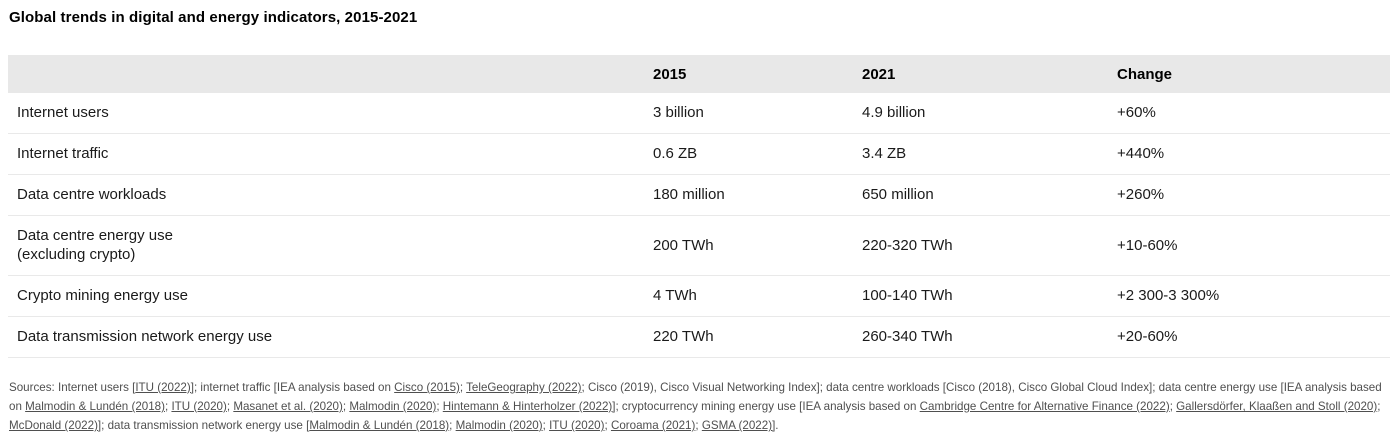  Describe the element at coordinates (989, 245) in the screenshot. I see `value-2021: 220-320 TWh` at that location.